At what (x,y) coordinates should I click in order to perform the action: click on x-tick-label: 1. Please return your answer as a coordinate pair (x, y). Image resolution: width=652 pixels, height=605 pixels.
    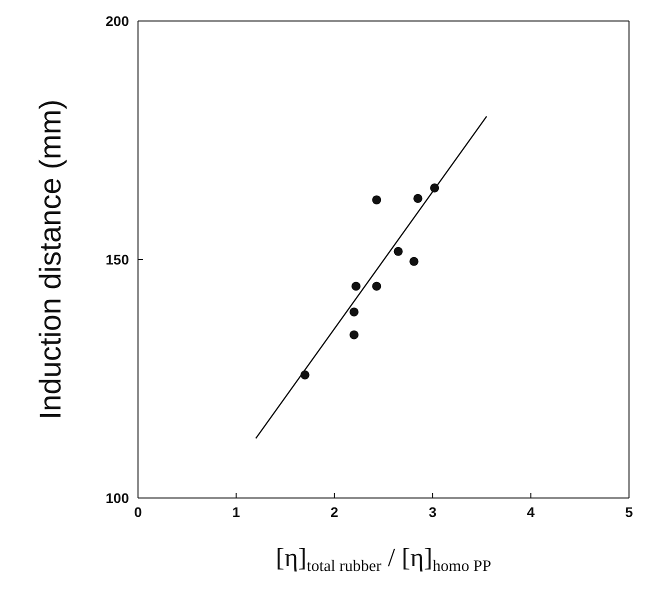
    Looking at the image, I should click on (236, 512).